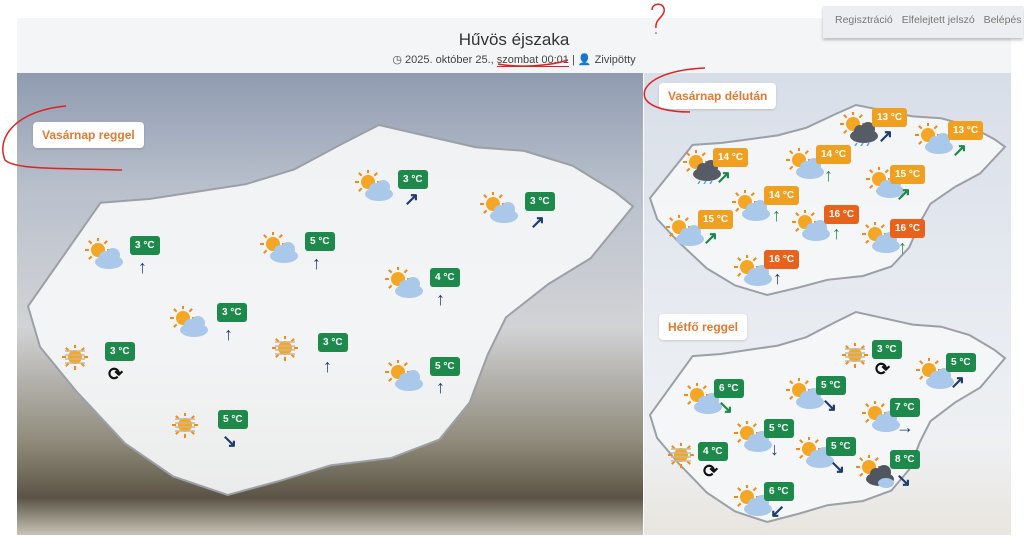  What do you see at coordinates (615, 60) in the screenshot?
I see `author-link: Zivipötty` at bounding box center [615, 60].